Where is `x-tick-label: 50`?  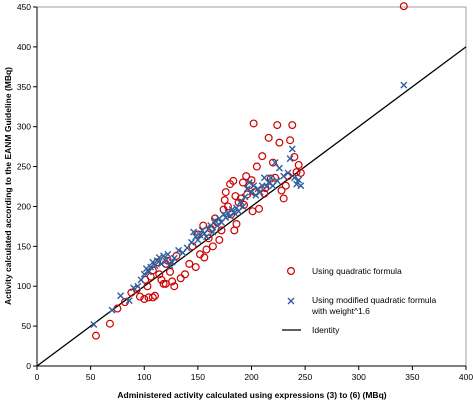 x-tick-label: 50 is located at coordinates (91, 377).